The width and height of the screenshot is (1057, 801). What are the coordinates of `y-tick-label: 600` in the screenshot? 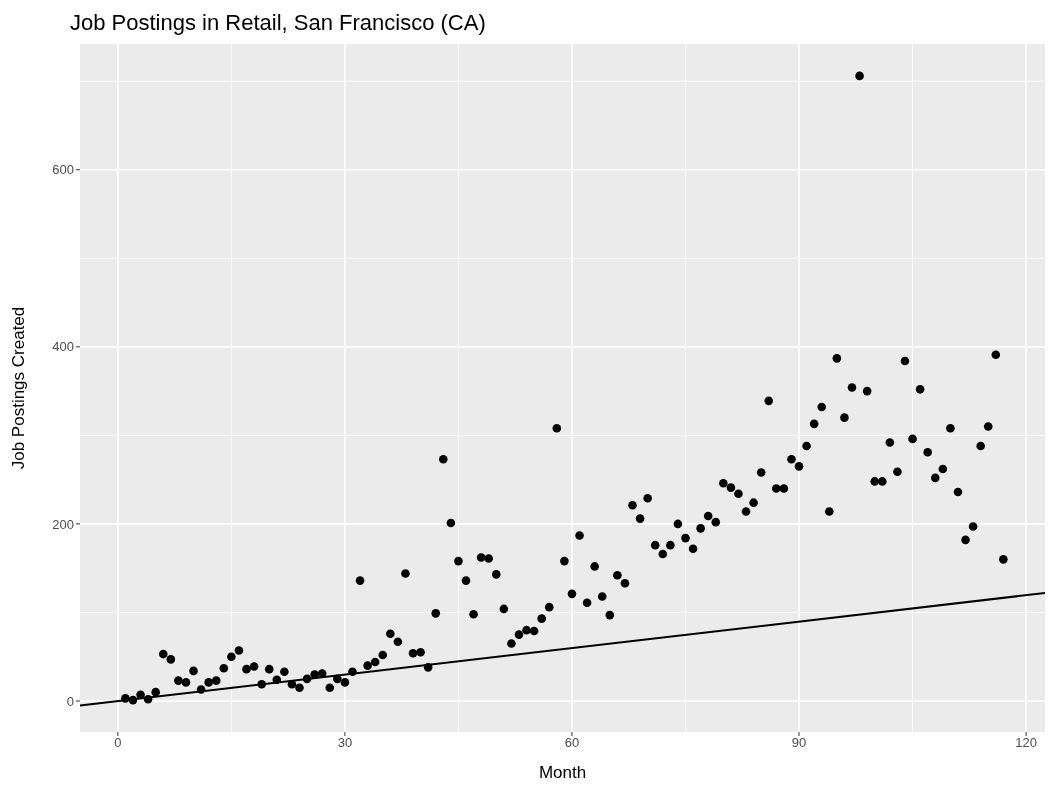 It's located at (63, 170).